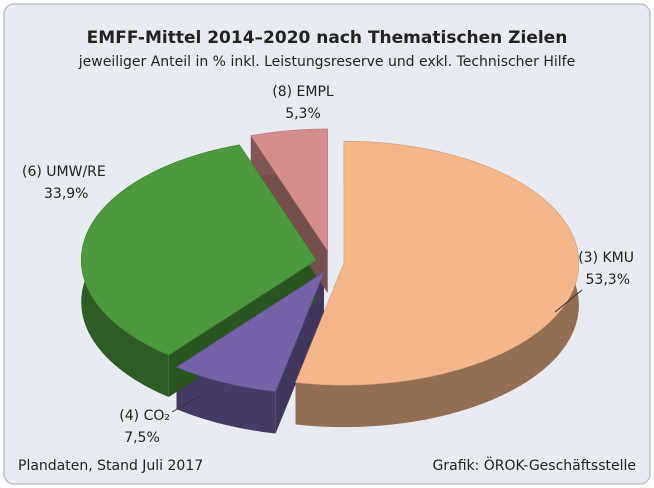 This screenshot has width=654, height=488. What do you see at coordinates (606, 258) in the screenshot?
I see `slice-label: (3) KMU` at bounding box center [606, 258].